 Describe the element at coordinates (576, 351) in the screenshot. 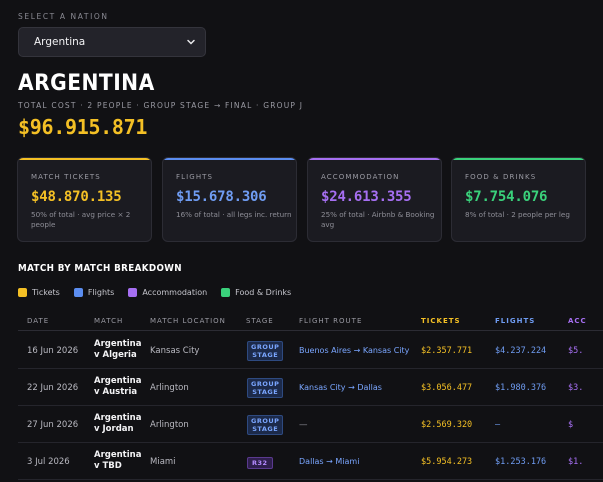

I see `row-acc: $5.` at that location.